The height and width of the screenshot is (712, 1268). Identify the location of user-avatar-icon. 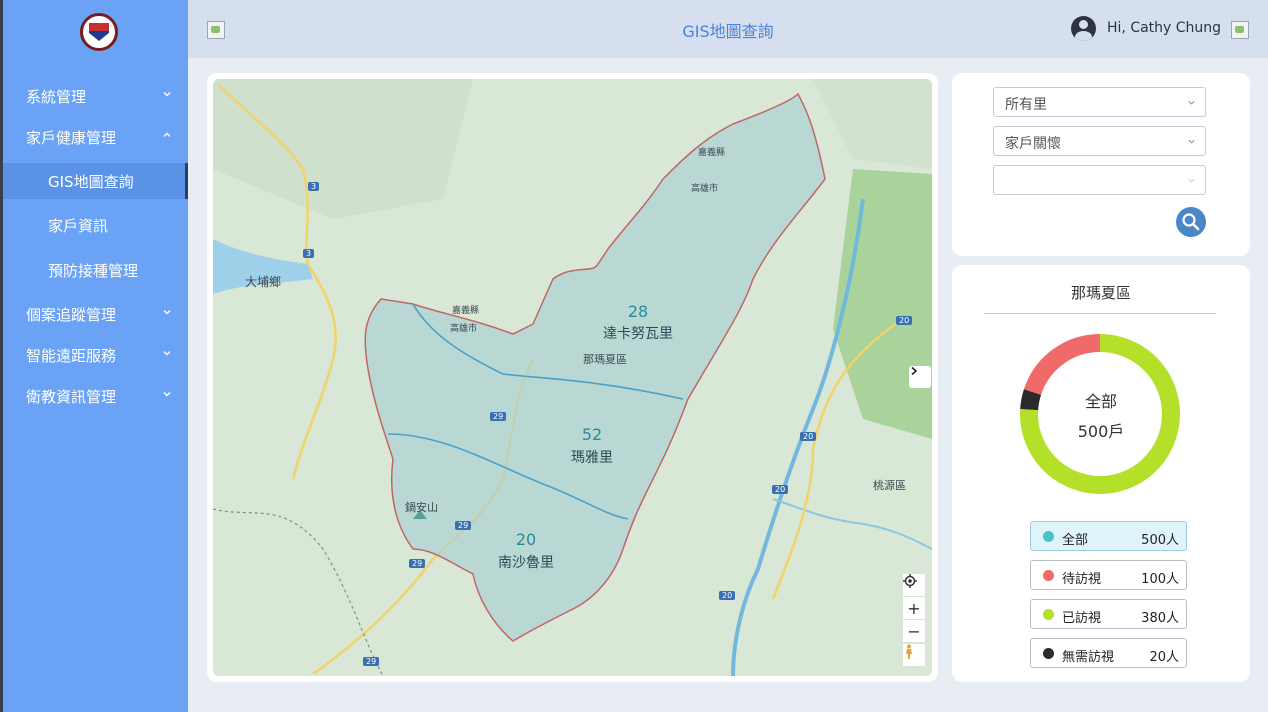
(1083, 28).